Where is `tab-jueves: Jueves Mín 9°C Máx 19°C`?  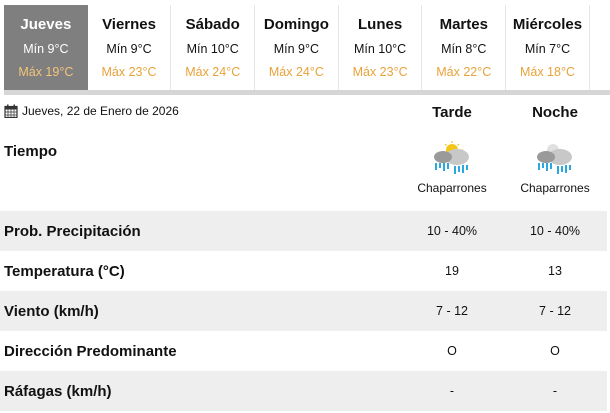 tab-jueves: Jueves Mín 9°C Máx 19°C is located at coordinates (46, 47).